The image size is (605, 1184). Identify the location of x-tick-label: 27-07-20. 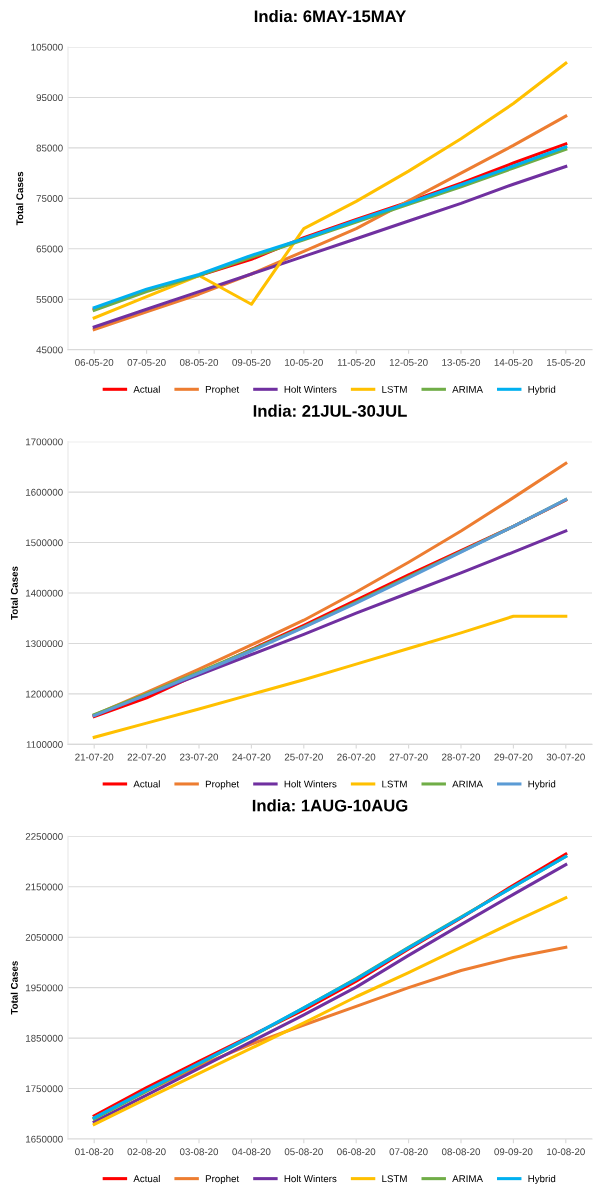
(408, 757).